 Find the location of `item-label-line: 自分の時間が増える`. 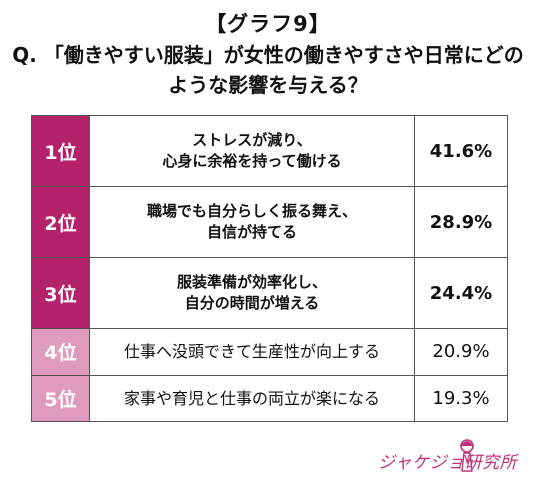

item-label-line: 自分の時間が増える is located at coordinates (252, 303).